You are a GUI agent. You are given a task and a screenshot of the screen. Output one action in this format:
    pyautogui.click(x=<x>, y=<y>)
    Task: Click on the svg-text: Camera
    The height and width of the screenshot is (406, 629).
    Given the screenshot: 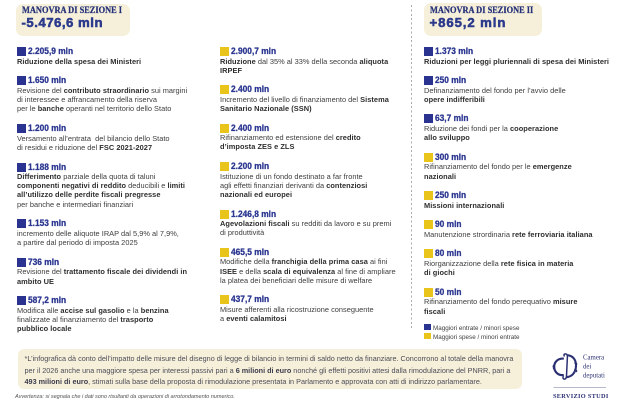 What is the action you would take?
    pyautogui.click(x=593, y=358)
    